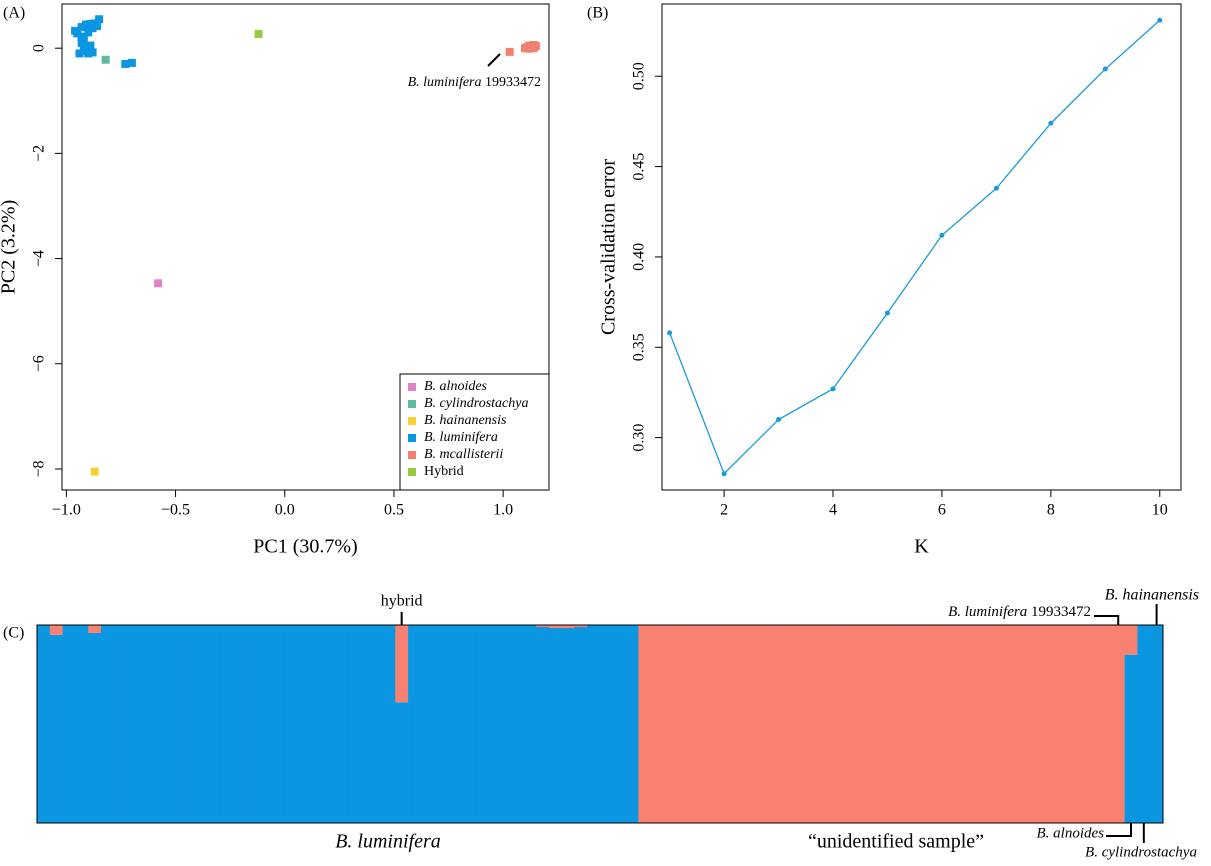 Image resolution: width=1211 pixels, height=866 pixels. What do you see at coordinates (597, 13) in the screenshot?
I see `panel-label: (B)` at bounding box center [597, 13].